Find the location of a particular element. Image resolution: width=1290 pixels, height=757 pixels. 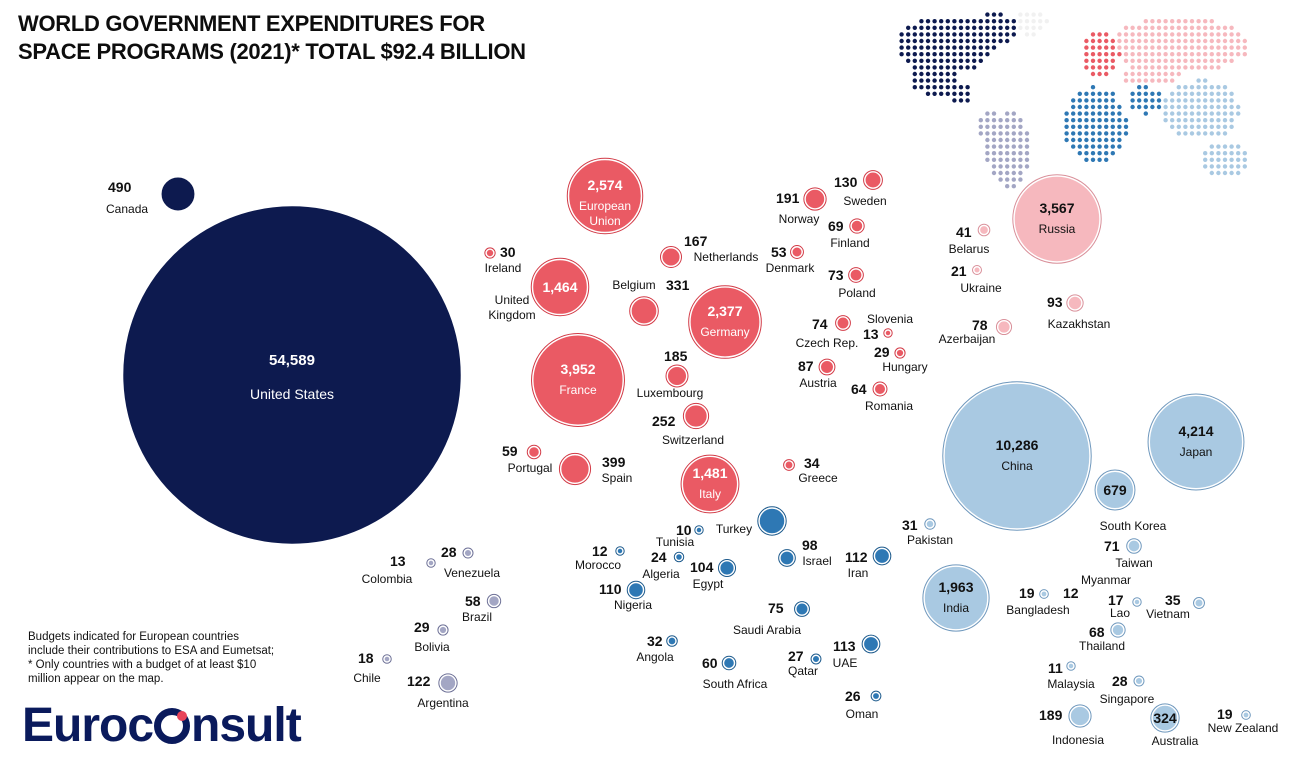

value-label-singapore: 28 is located at coordinates (1120, 681).